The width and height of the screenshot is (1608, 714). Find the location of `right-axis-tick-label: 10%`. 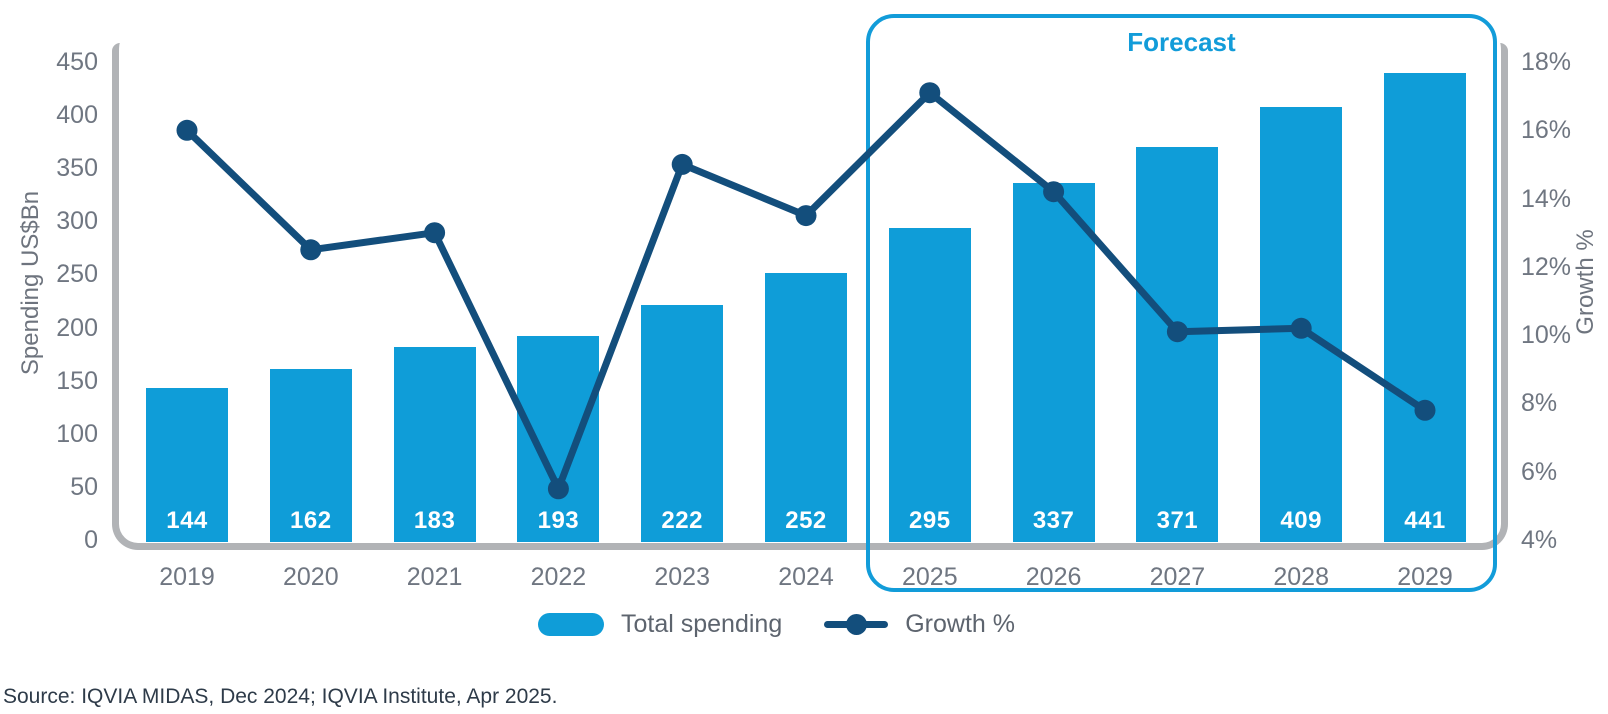

right-axis-tick-label: 10% is located at coordinates (1546, 335).